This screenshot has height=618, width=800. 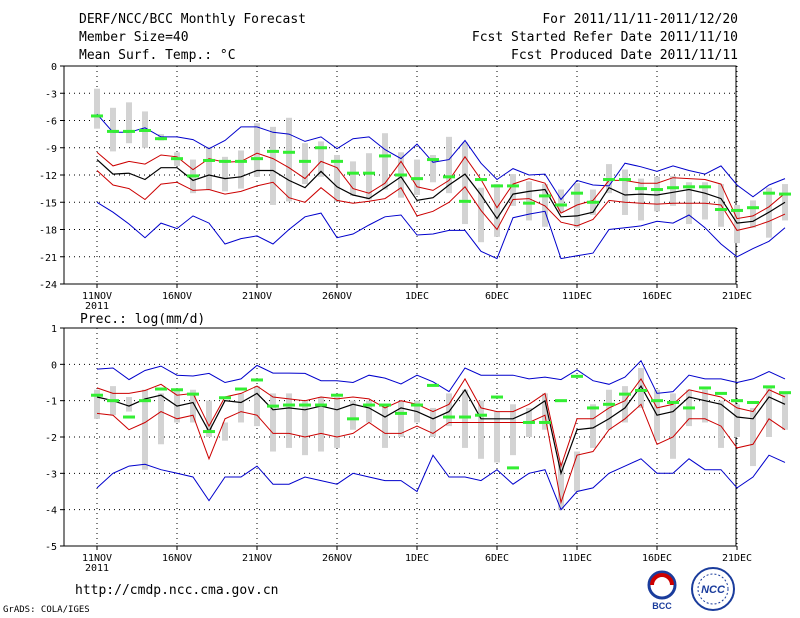 I want to click on source-url: http://cmdp.ncc.cma.gov.cn, so click(x=177, y=590).